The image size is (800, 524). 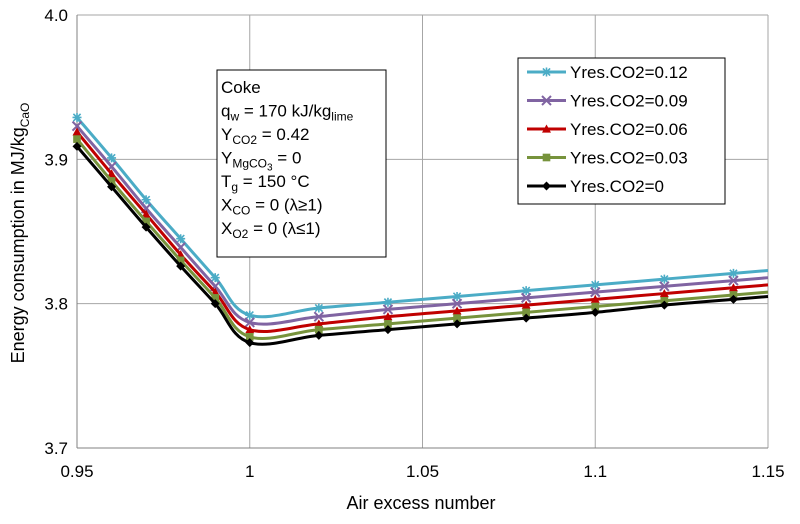 I want to click on annotation-text: Y, so click(x=226, y=158).